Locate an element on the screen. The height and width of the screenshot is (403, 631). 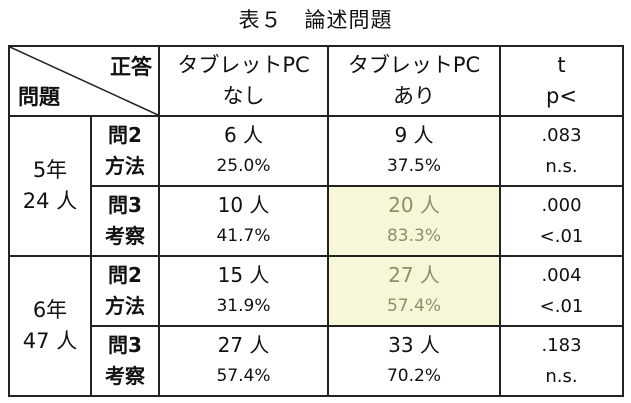
tablet-cell-highlighted: 27 人 57.4% is located at coordinates (414, 291).